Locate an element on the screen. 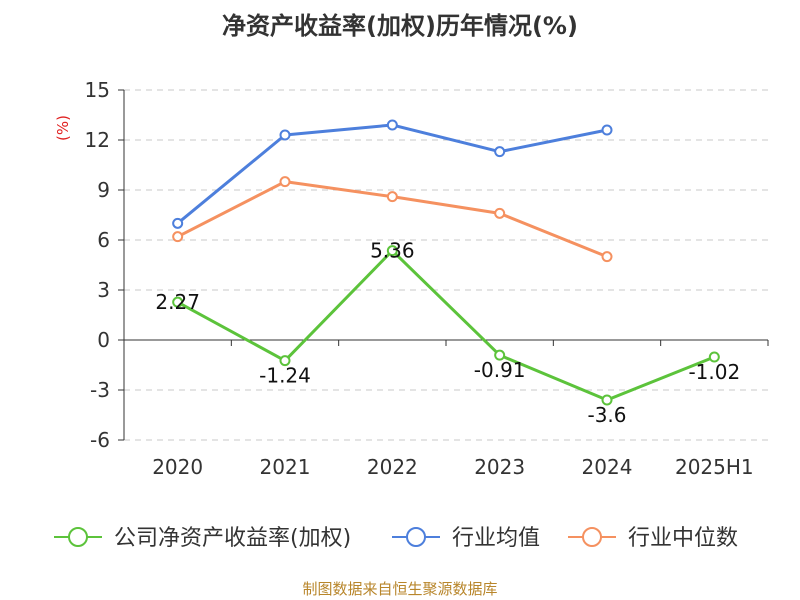 This screenshot has width=800, height=600. legend: 公司净资产收益率(加权) 行业均值 行业中位数 is located at coordinates (396, 538).